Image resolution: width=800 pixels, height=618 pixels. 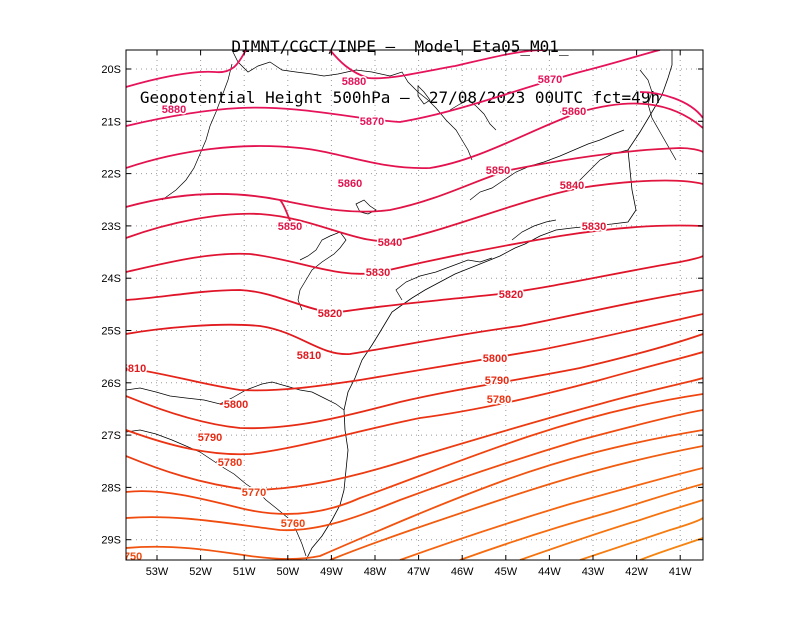 I want to click on latitude-labels: 20S 21S 22S 23S 24S 25S 26S 27S 28S 29S, so click(x=111, y=305).